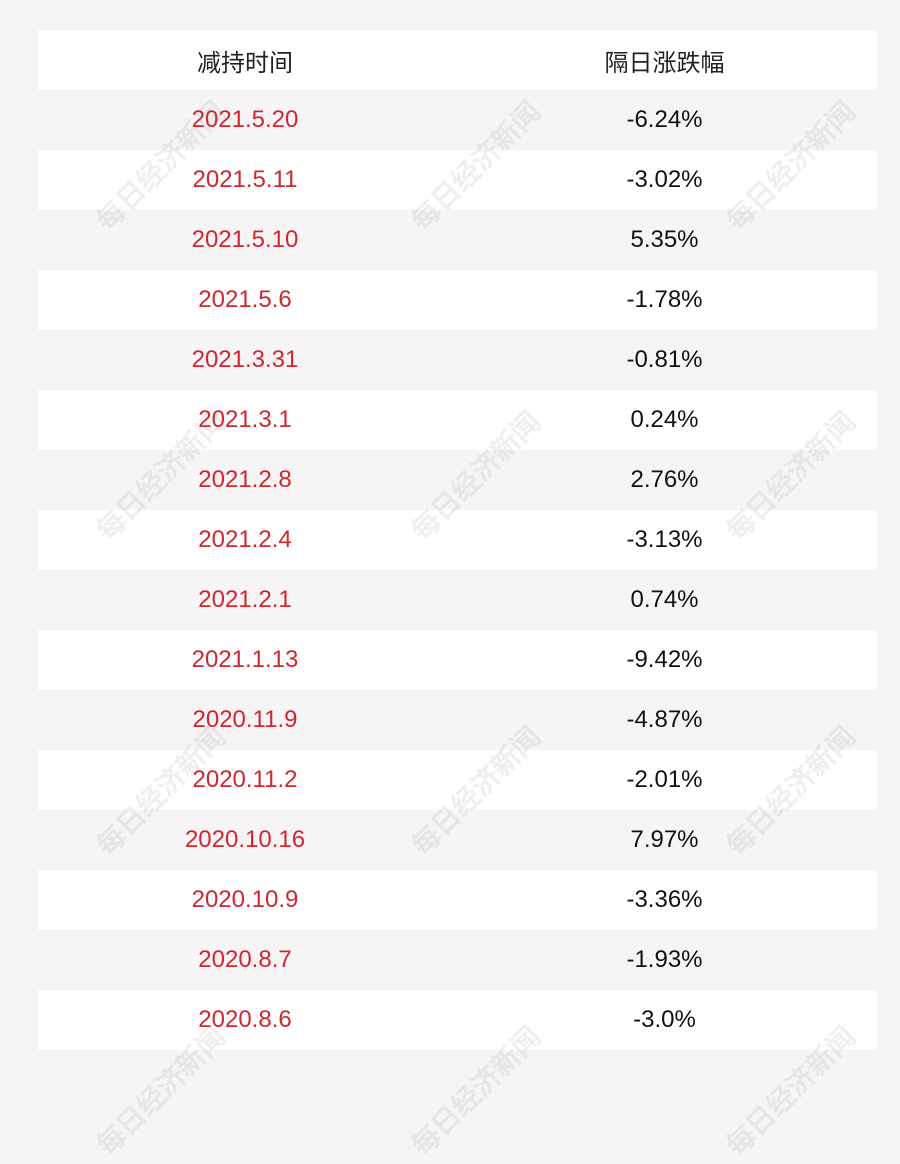 This screenshot has width=900, height=1164. Describe the element at coordinates (664, 419) in the screenshot. I see `table-cell: 0.24%` at that location.